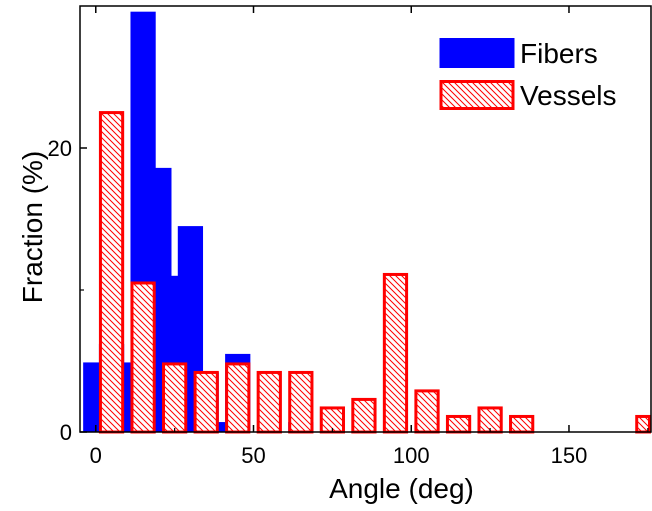  I want to click on legend-label-0: Fibers, so click(559, 53).